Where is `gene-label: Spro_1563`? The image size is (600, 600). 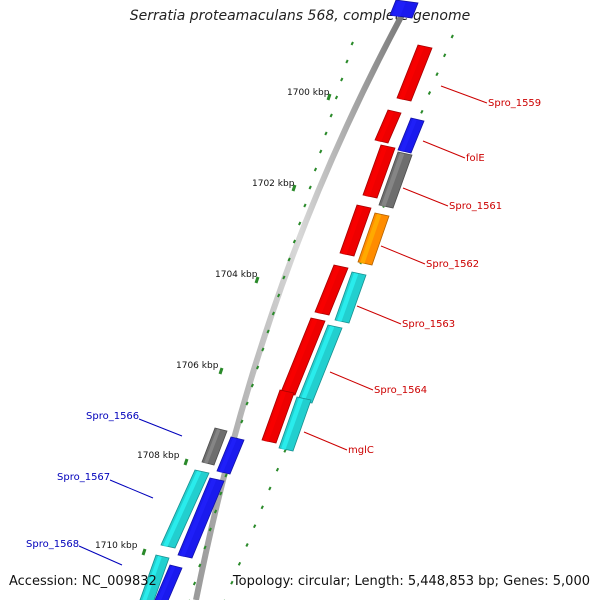
gene-label: Spro_1563 is located at coordinates (428, 324).